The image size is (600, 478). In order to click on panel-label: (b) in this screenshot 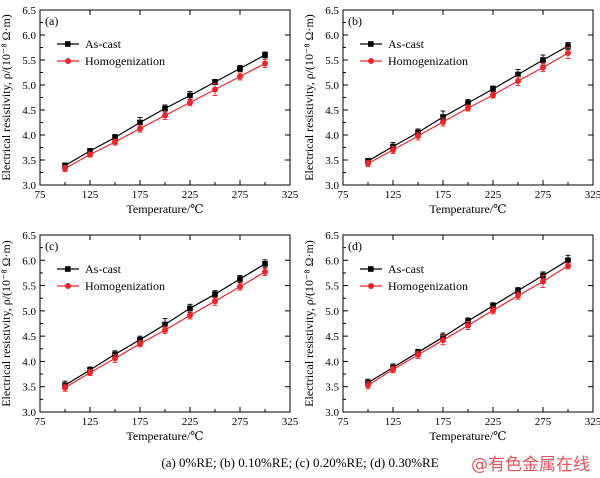, I will do `click(355, 21)`.